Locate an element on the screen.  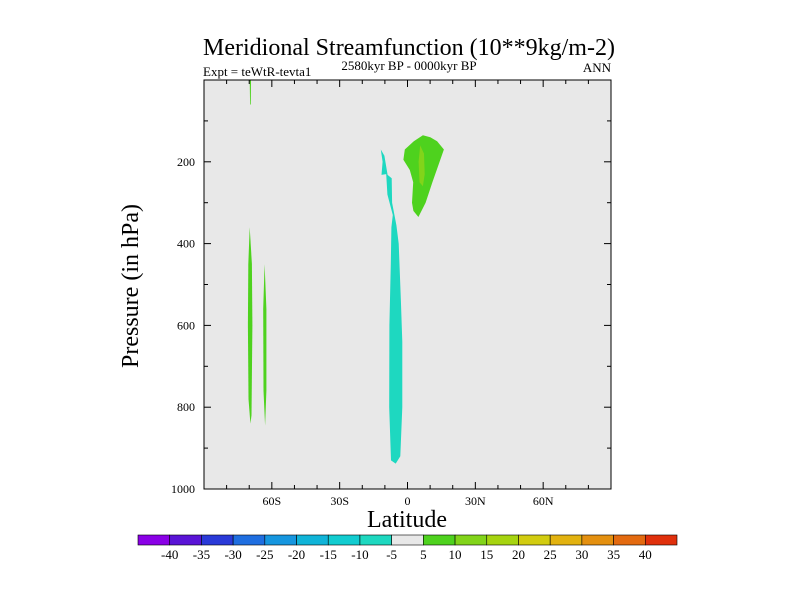
chart-subtitle-left: Expt = teWtR-tevta1 is located at coordinates (257, 71).